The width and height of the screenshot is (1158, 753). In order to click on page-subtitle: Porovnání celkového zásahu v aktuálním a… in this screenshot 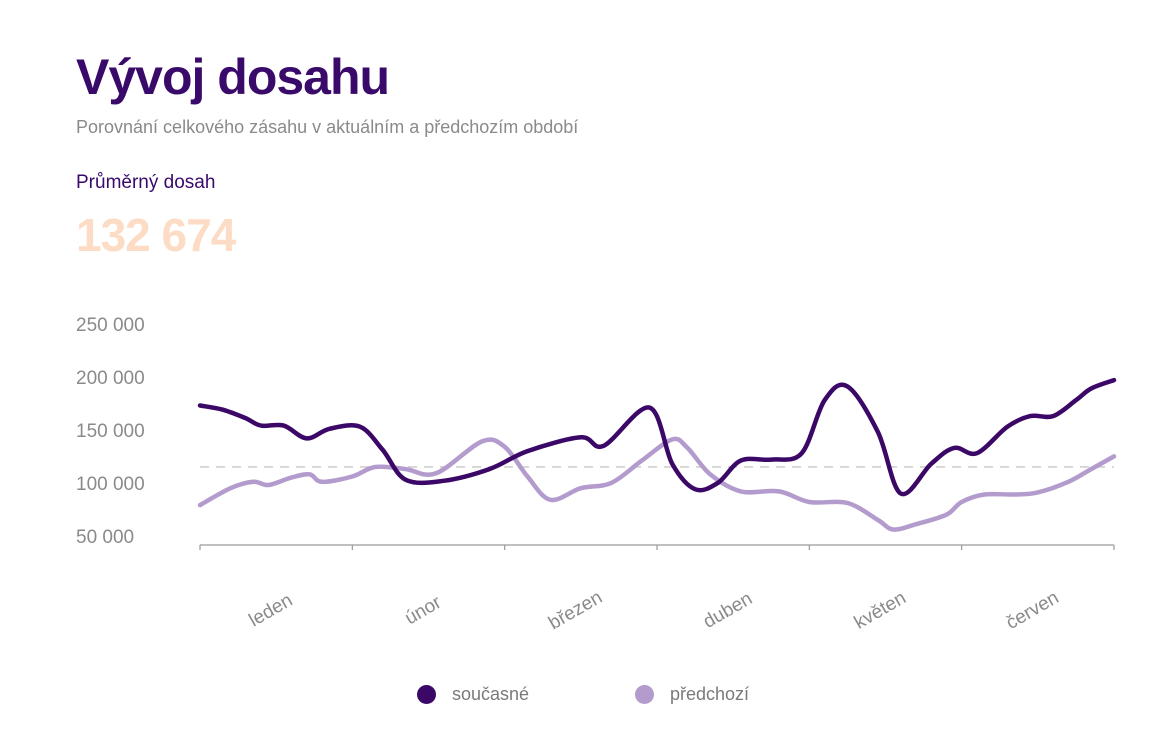, I will do `click(327, 127)`.